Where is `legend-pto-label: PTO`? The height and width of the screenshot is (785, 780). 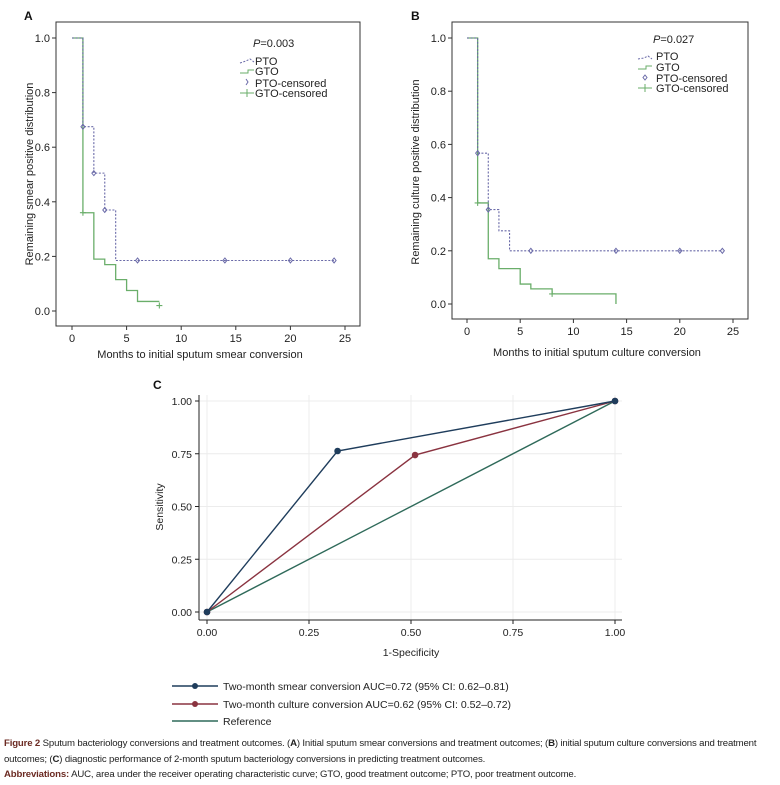 legend-pto-label: PTO is located at coordinates (266, 62).